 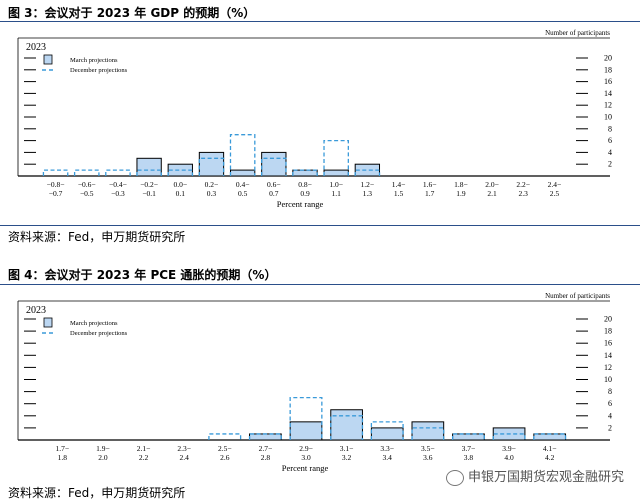 I want to click on x-tick-label-top: 0.4−, so click(x=243, y=184).